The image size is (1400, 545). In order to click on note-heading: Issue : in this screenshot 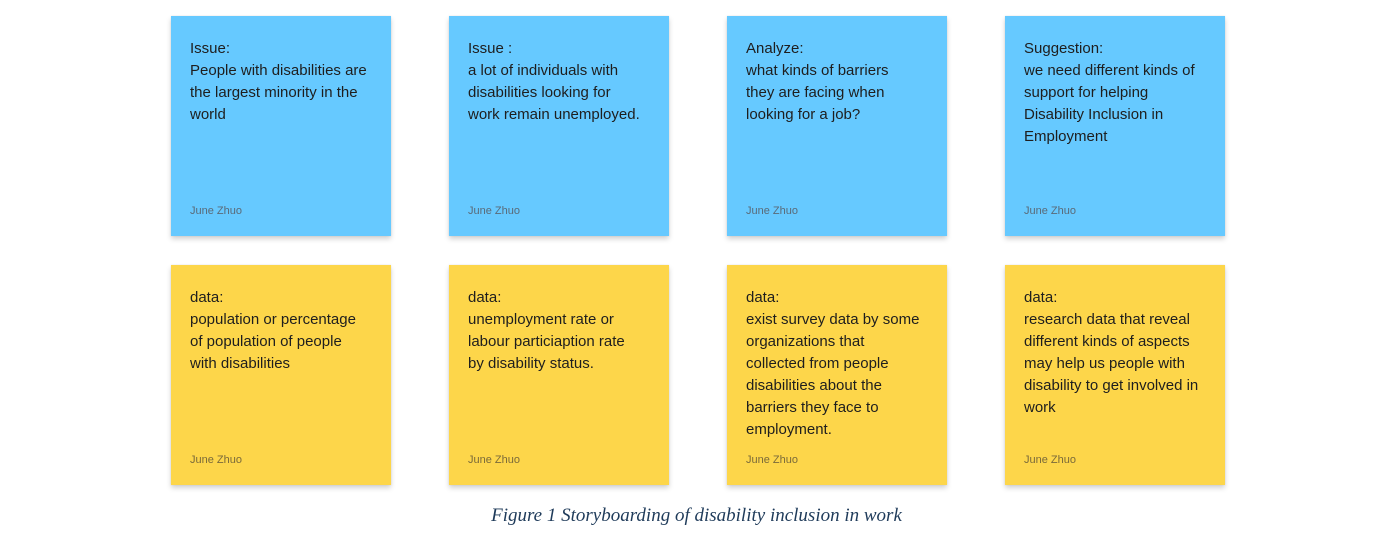, I will do `click(490, 48)`.